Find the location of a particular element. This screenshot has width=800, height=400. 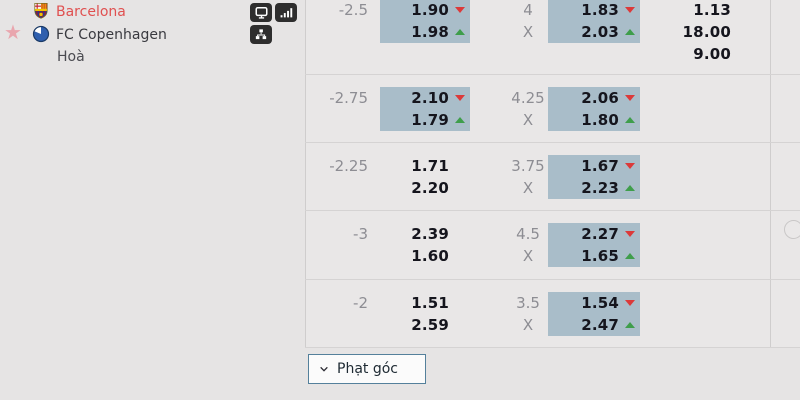

home-team-name: Barcelona is located at coordinates (91, 12).